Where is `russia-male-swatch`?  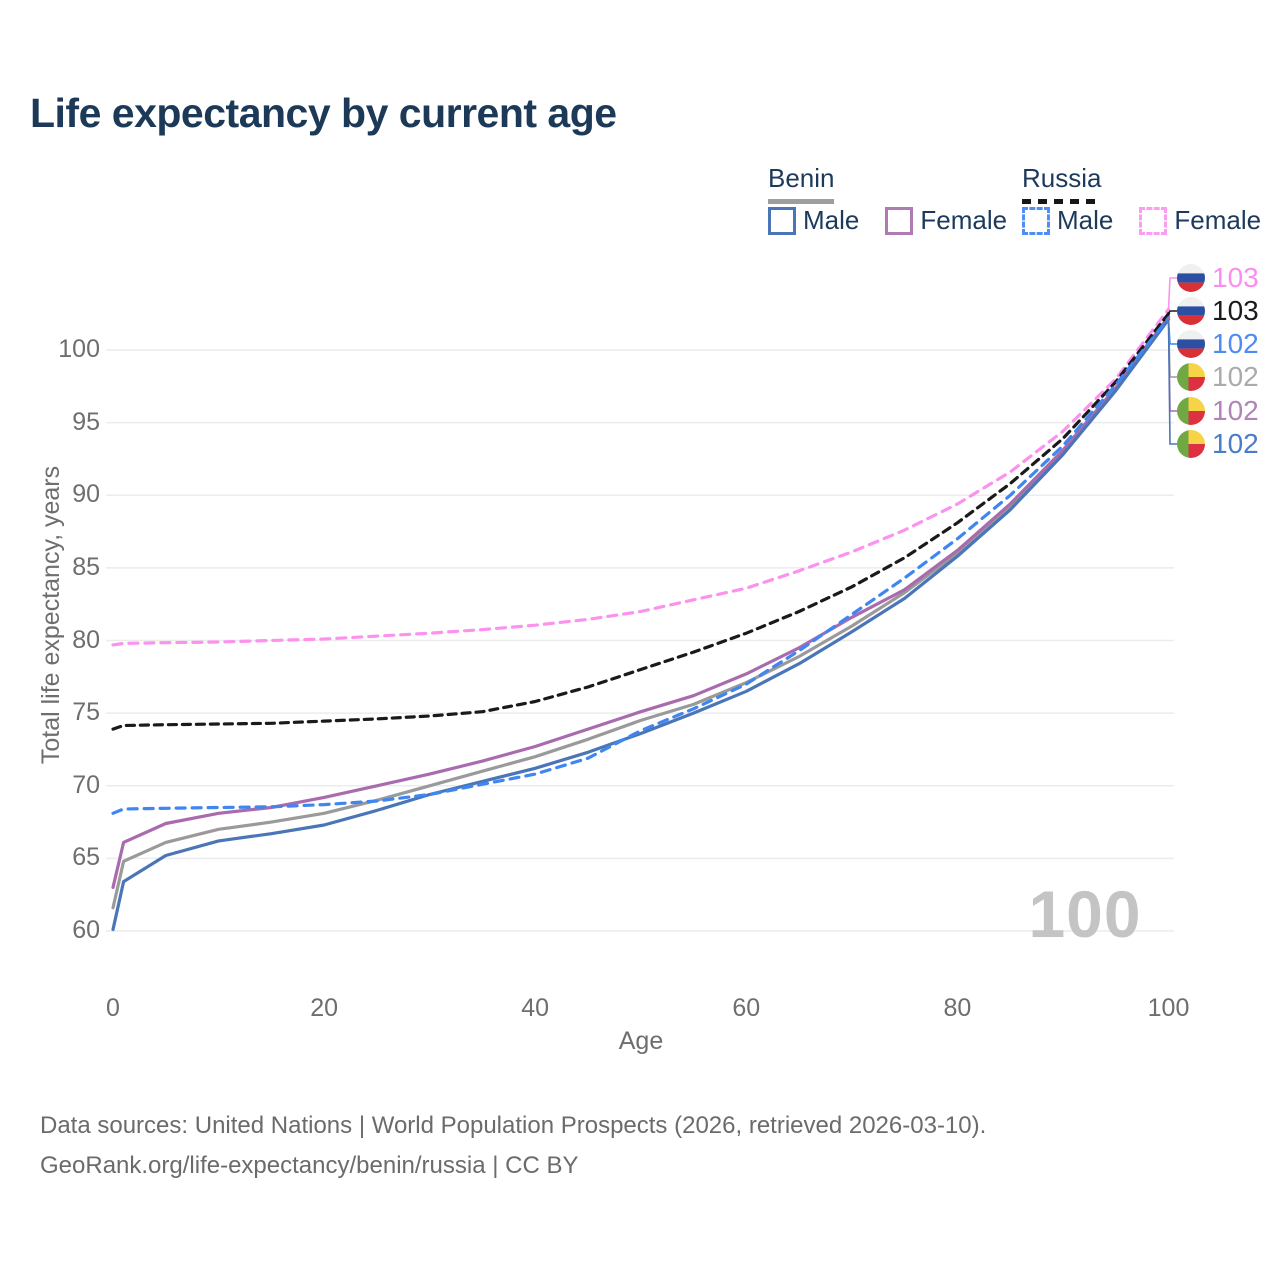 russia-male-swatch is located at coordinates (1036, 220).